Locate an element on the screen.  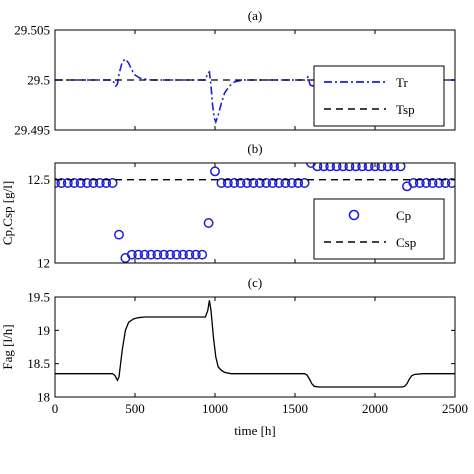
y-axis-label: Cp,Csp [g/l] is located at coordinates (7, 213).